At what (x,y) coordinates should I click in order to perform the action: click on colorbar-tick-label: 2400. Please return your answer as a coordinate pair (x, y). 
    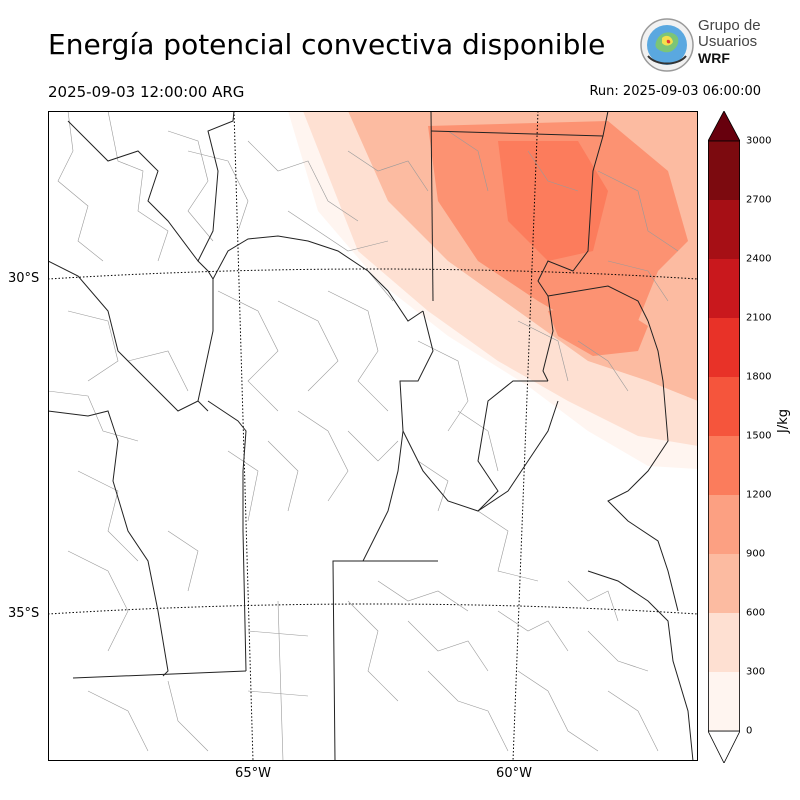
    Looking at the image, I should click on (759, 259).